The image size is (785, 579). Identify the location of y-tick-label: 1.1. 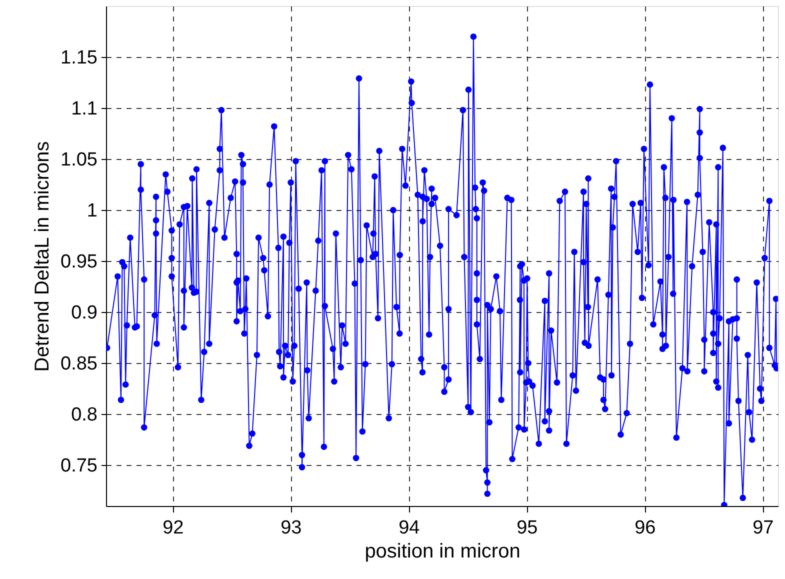
(84, 109).